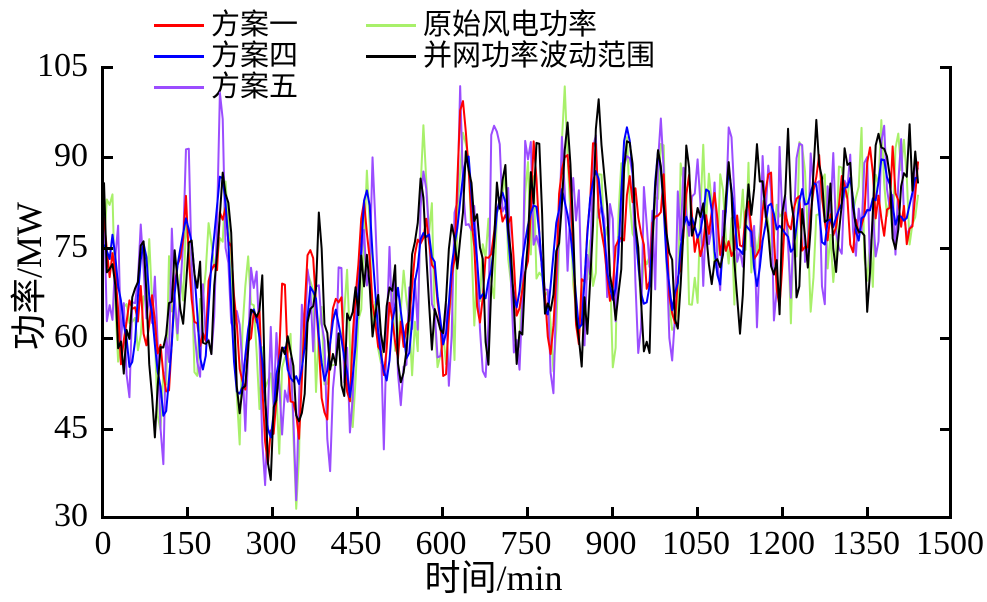 Image resolution: width=987 pixels, height=602 pixels. I want to click on x-tick-label-600: 600, so click(441, 543).